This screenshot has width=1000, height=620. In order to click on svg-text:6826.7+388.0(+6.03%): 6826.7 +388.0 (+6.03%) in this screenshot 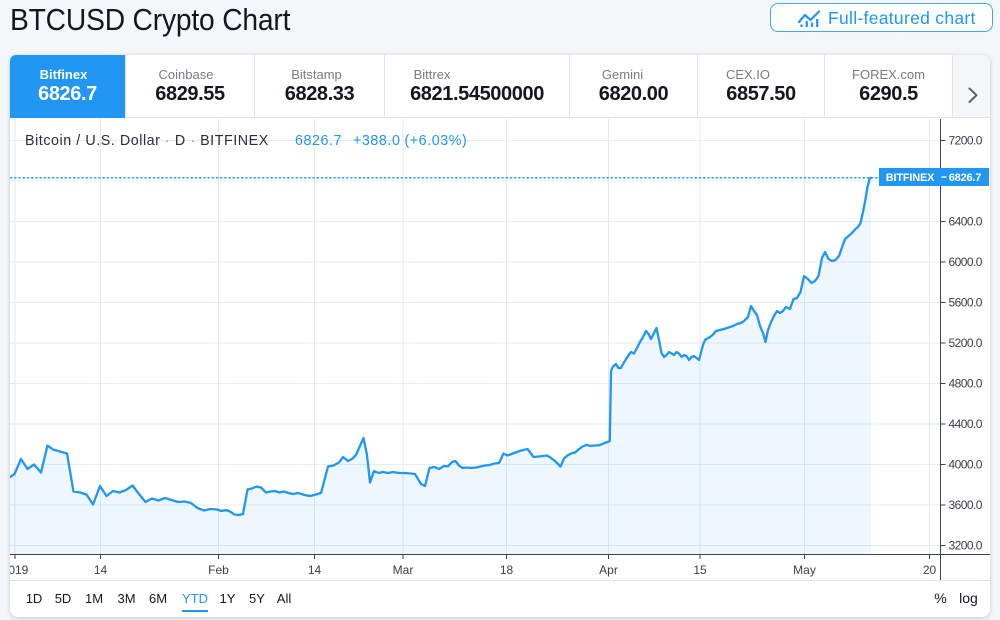, I will do `click(381, 141)`.